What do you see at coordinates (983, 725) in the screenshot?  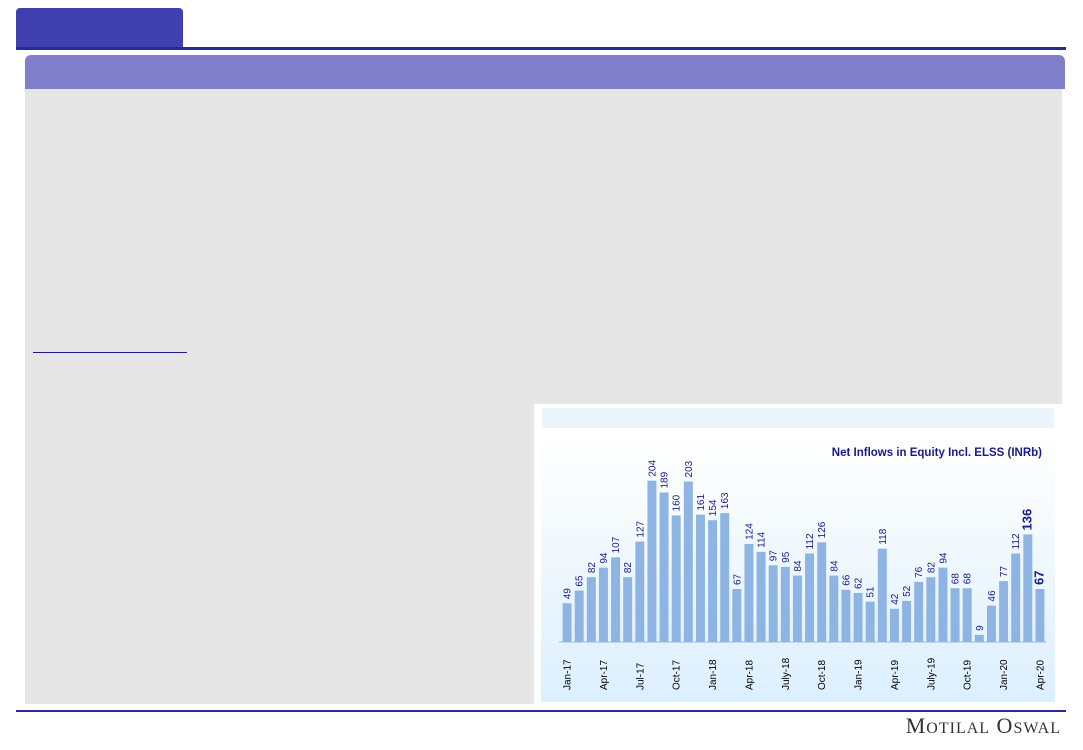 I see `motilal-oswal-logo: MOTILAL OSWAL` at bounding box center [983, 725].